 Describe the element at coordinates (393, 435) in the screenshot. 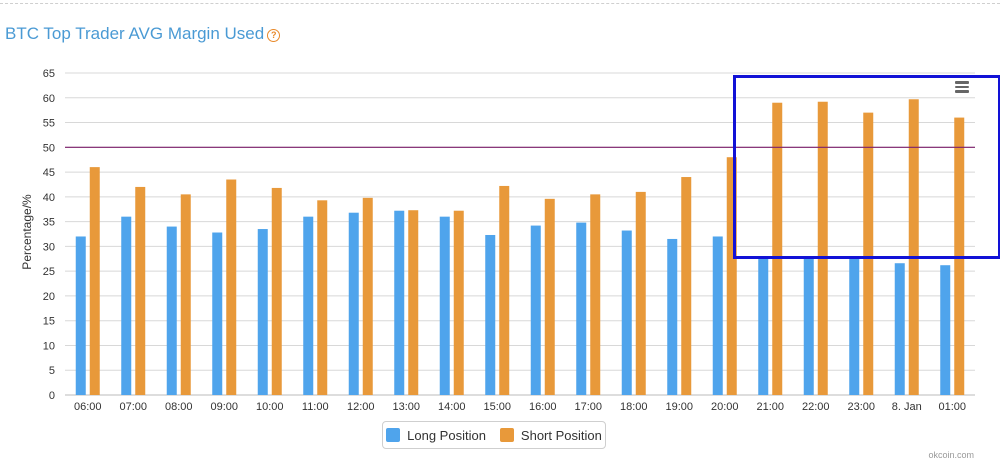

I see `legend-swatch-long` at that location.